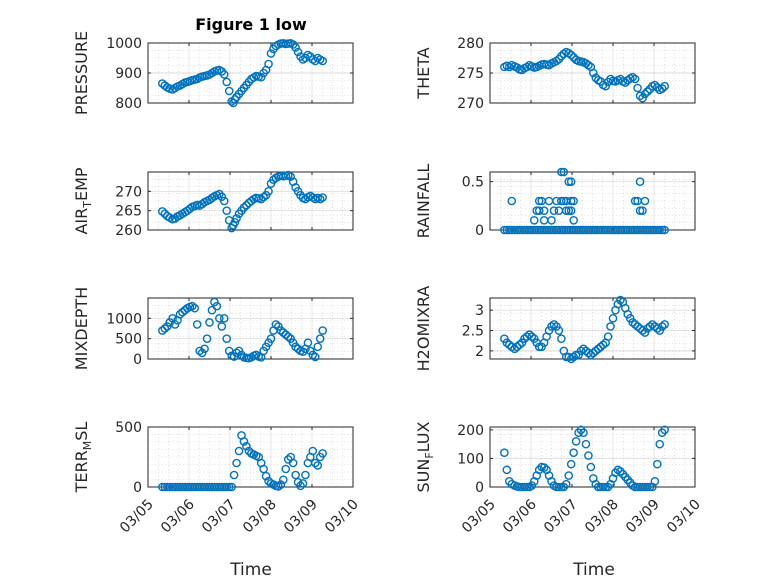 The height and width of the screenshot is (583, 778). I want to click on y-axis-label: THETA, so click(423, 73).